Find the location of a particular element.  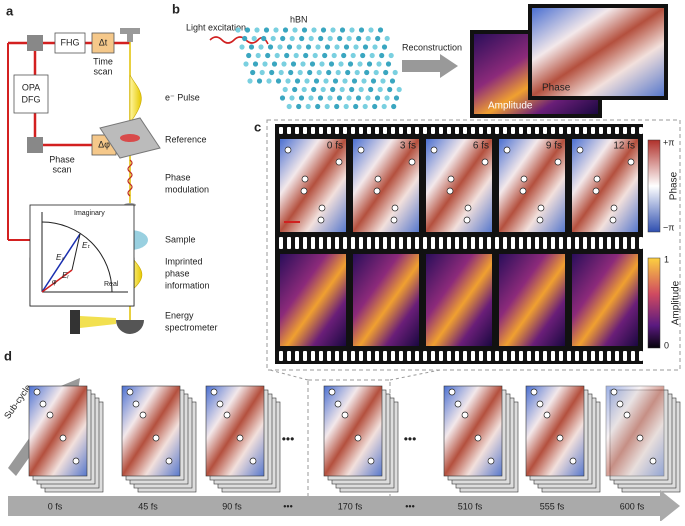

amplitude-bar-top: 1 is located at coordinates (666, 259).